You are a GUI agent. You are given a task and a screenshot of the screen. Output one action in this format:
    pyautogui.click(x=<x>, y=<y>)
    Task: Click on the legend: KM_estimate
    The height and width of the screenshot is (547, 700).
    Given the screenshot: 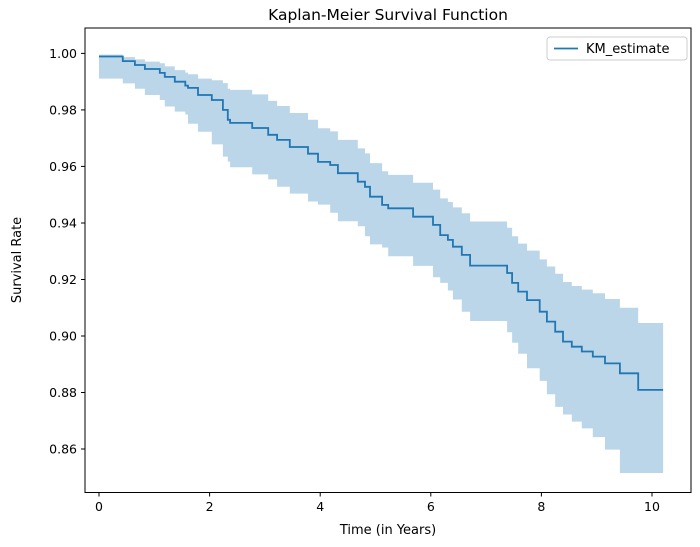 What is the action you would take?
    pyautogui.click(x=617, y=48)
    